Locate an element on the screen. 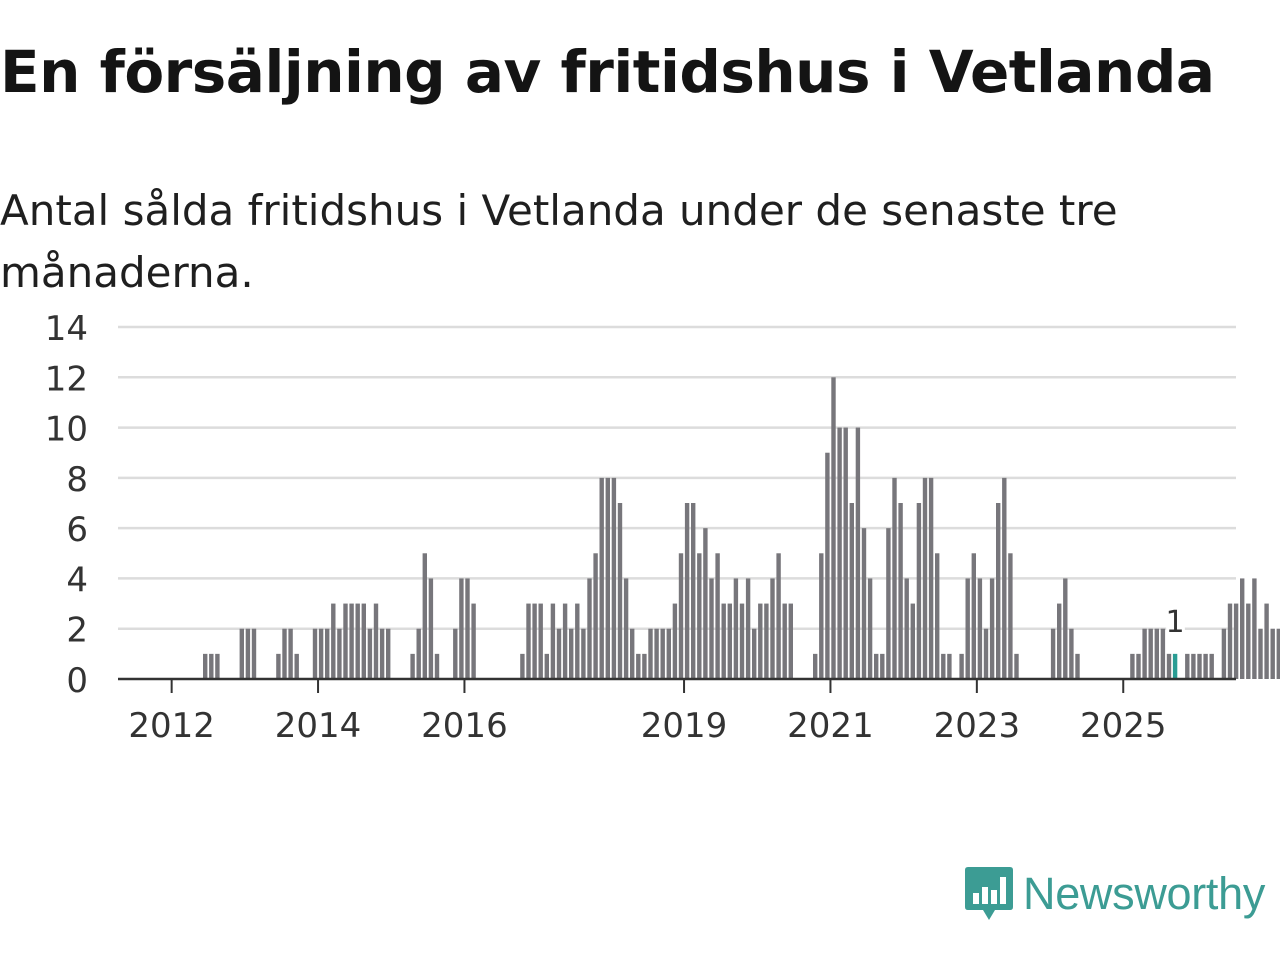  brand-name: Newsworthy is located at coordinates (1144, 893).